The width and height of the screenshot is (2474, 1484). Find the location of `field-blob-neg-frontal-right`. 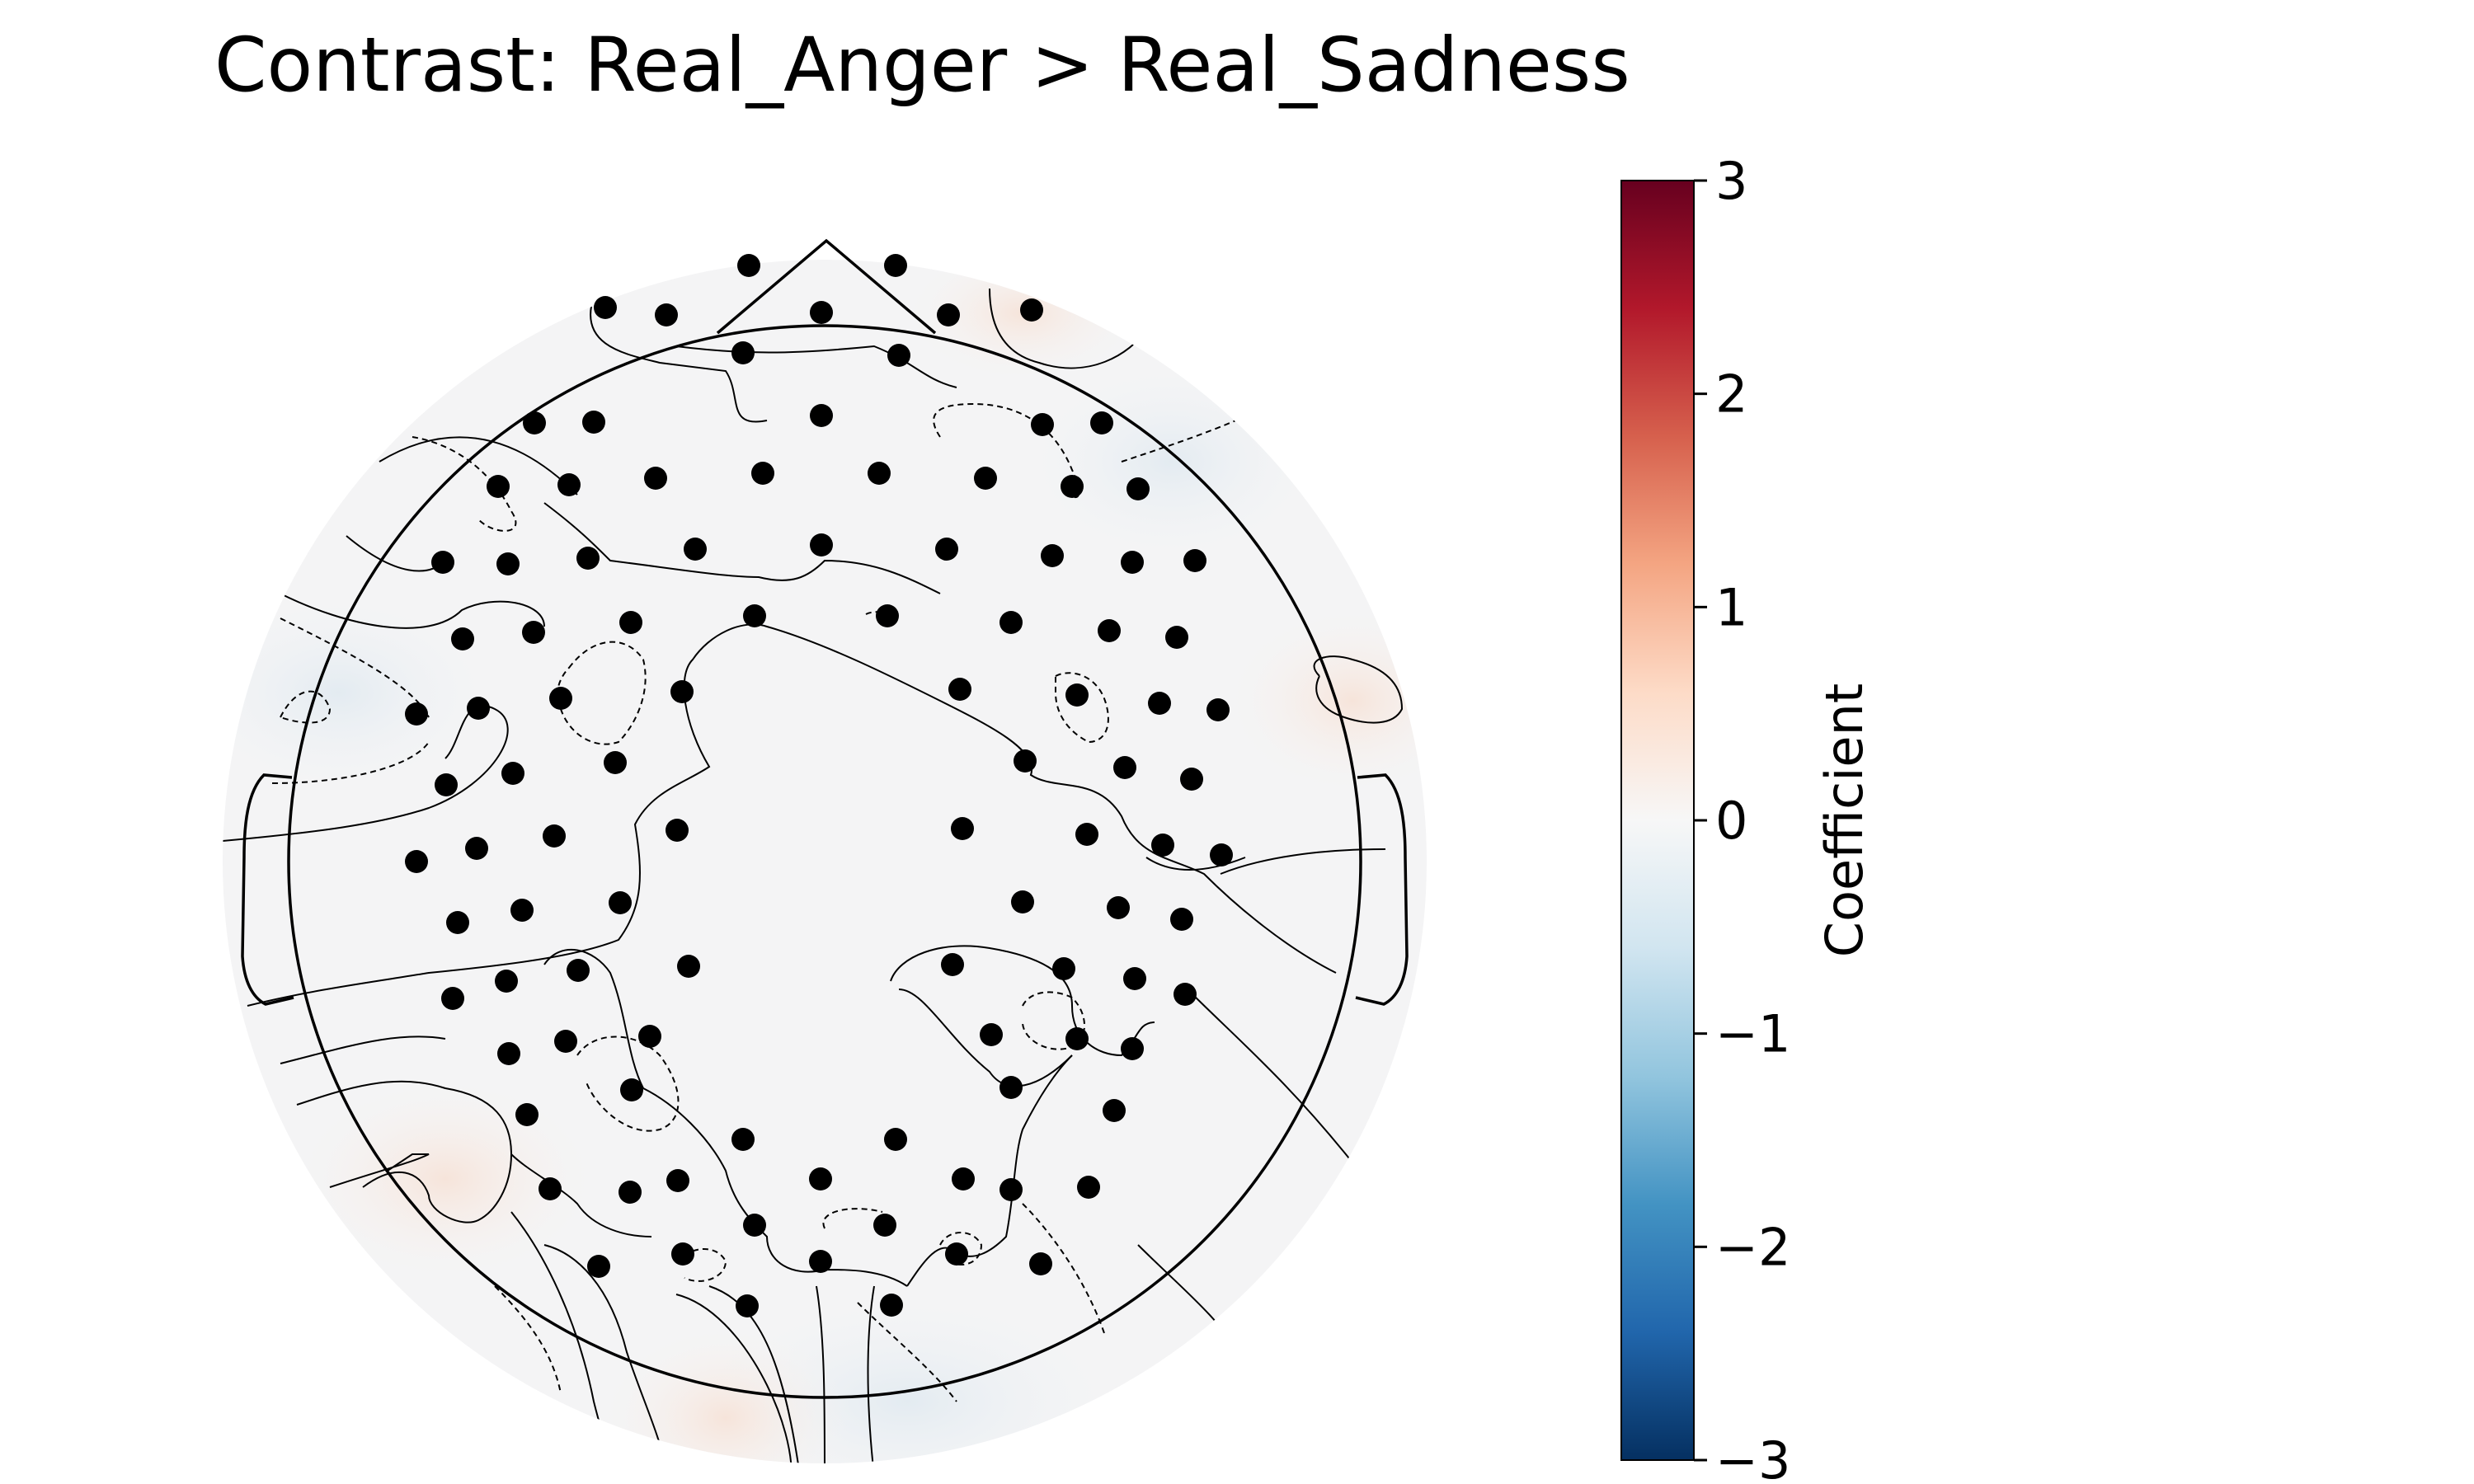

field-blob-neg-frontal-right is located at coordinates (1171, 462).